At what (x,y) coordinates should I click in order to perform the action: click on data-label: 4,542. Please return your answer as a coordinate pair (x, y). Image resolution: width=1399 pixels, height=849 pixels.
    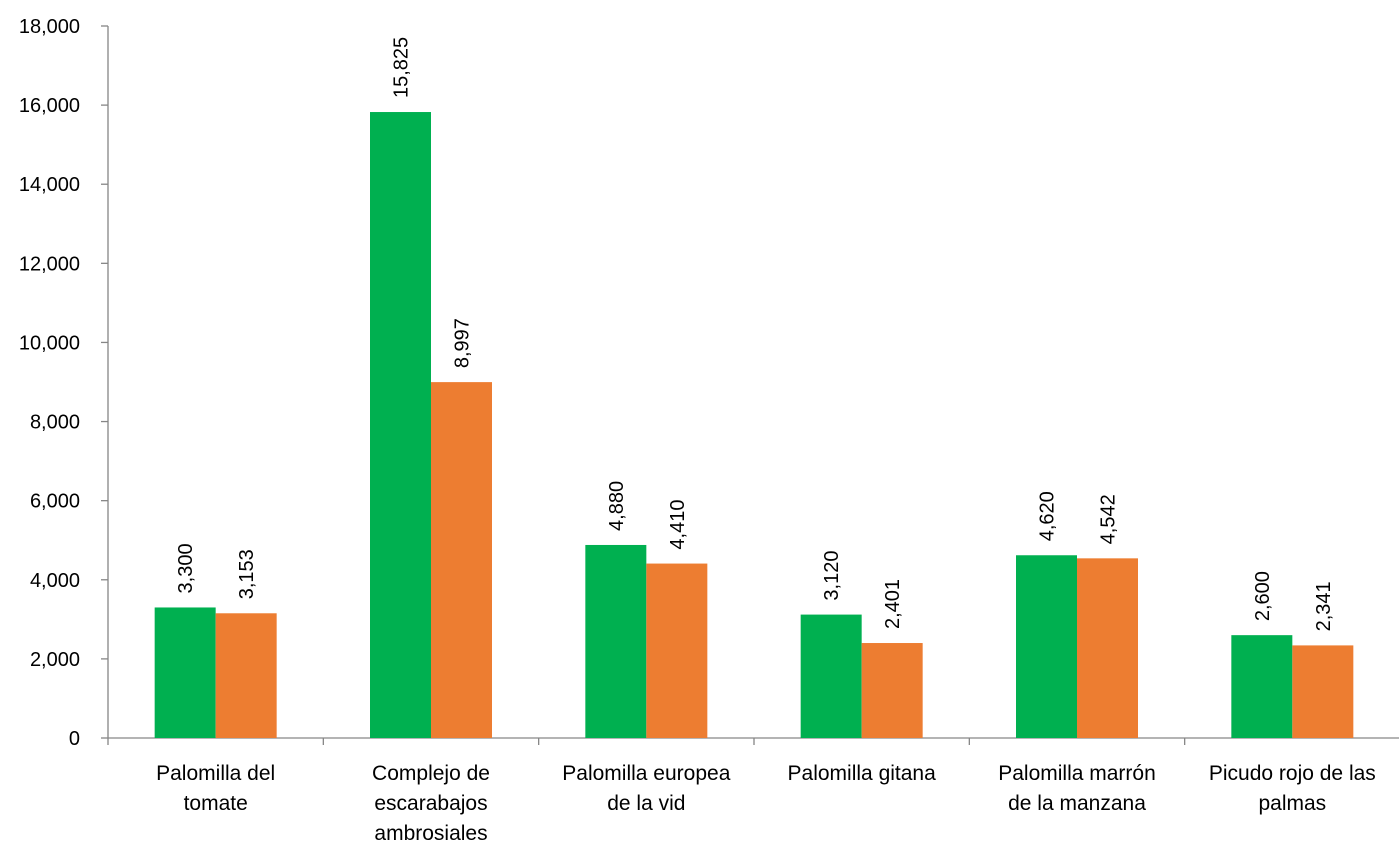
    Looking at the image, I should click on (1109, 519).